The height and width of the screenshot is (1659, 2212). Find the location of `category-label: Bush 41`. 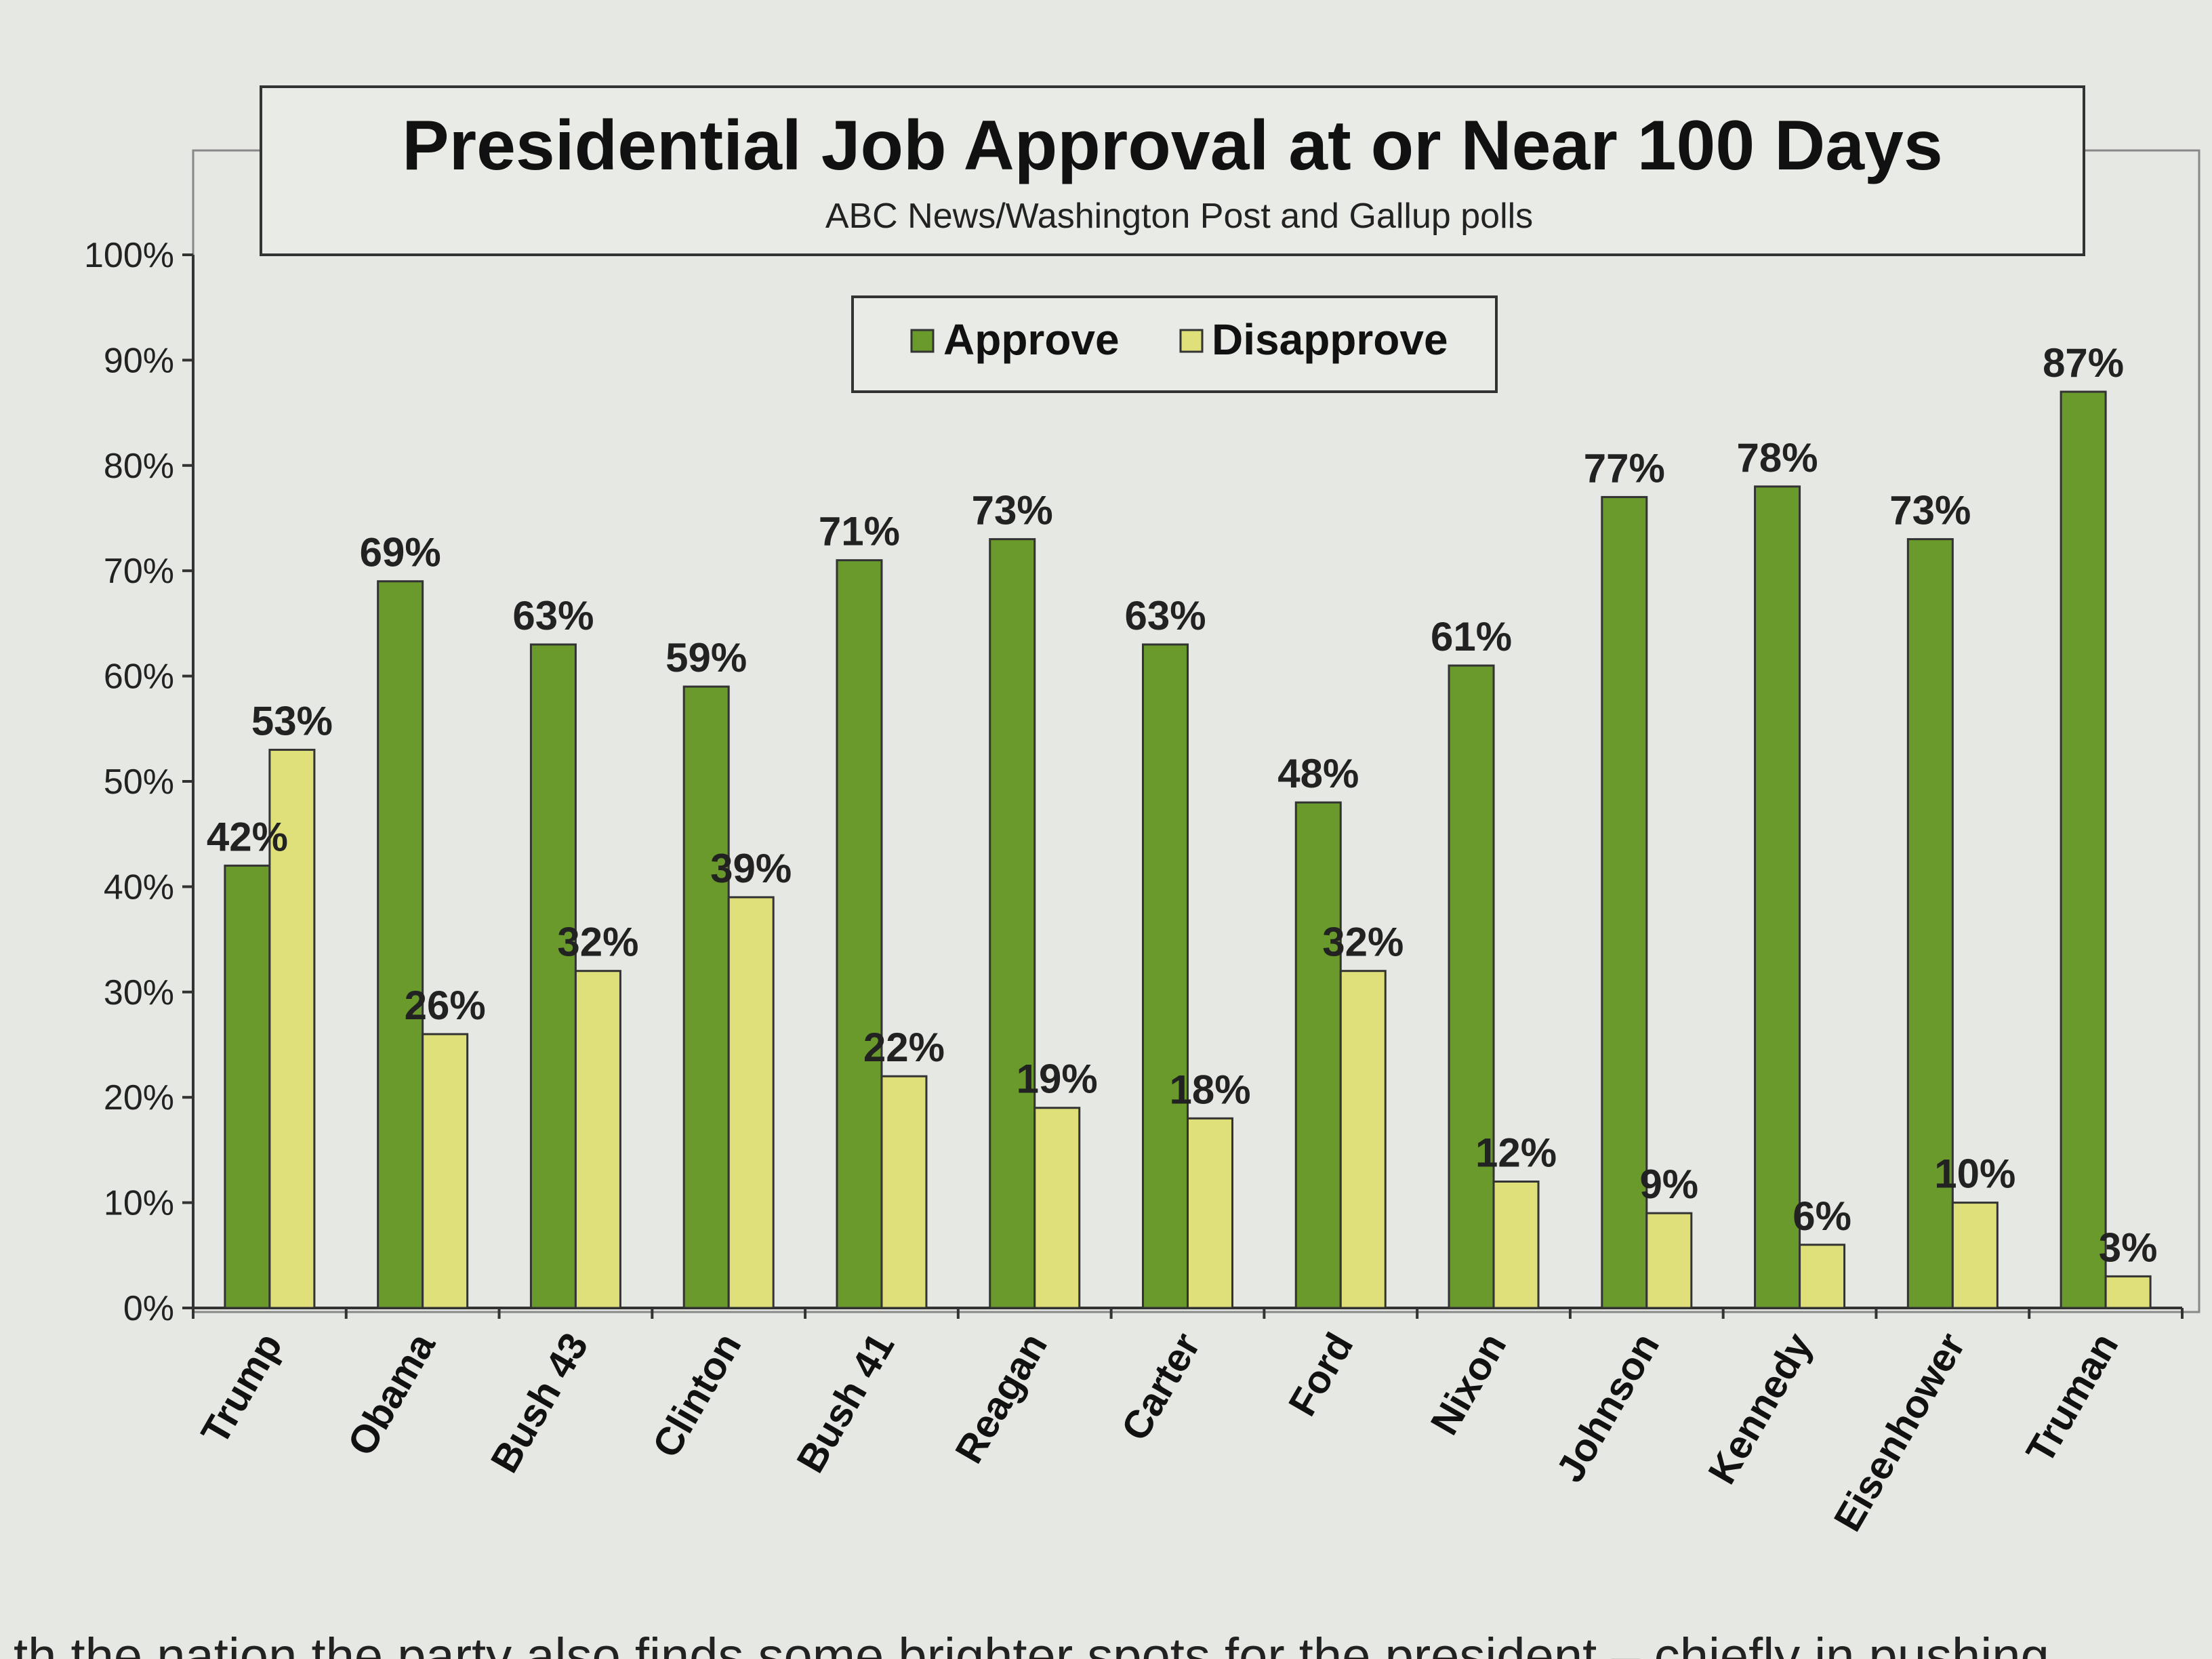

category-label: Bush 41 is located at coordinates (846, 1403).